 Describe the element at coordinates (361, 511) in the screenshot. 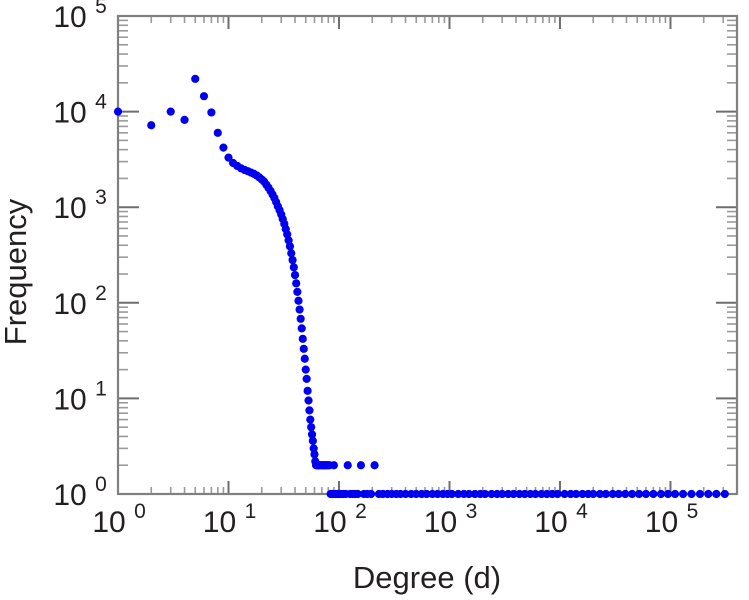

I see `x-tick-exponent: 2` at that location.